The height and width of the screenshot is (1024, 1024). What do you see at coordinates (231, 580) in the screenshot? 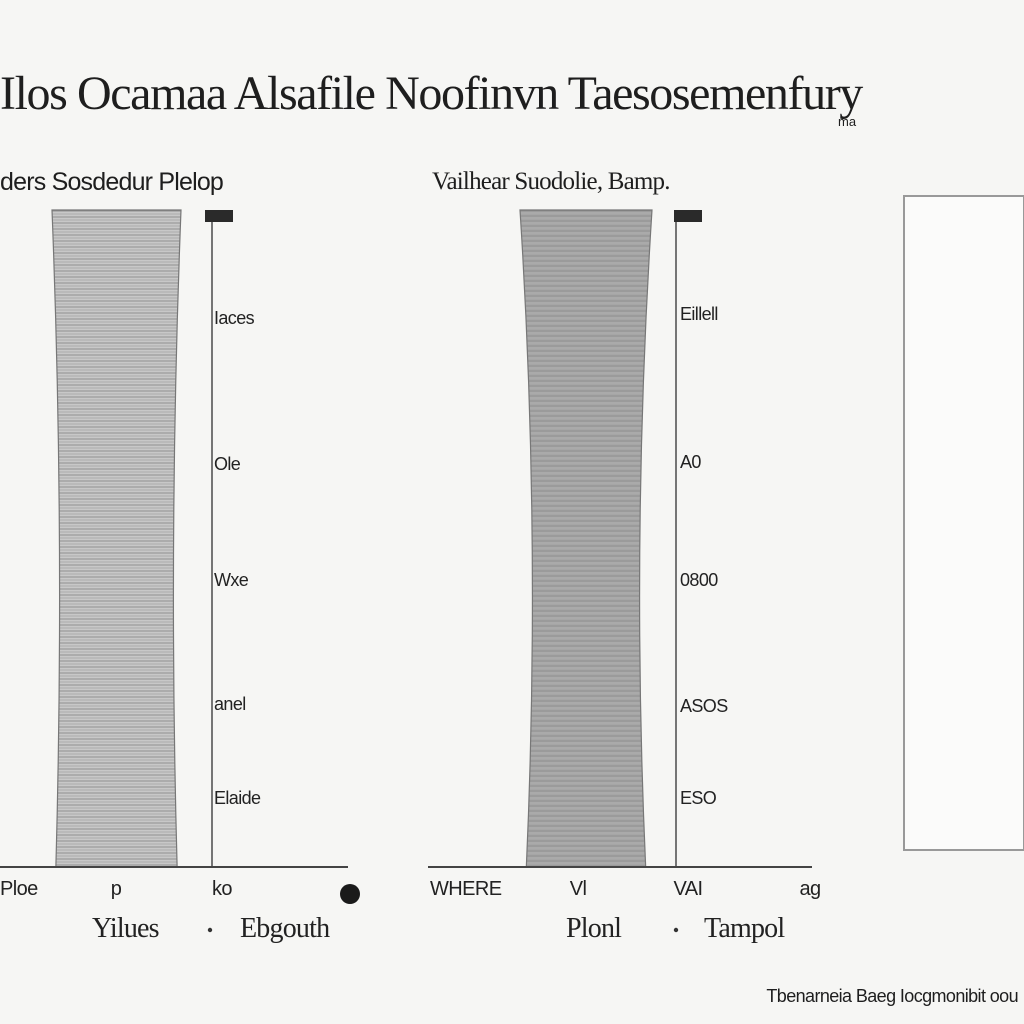
I see `chart-1-ytick-label: Wxe` at bounding box center [231, 580].